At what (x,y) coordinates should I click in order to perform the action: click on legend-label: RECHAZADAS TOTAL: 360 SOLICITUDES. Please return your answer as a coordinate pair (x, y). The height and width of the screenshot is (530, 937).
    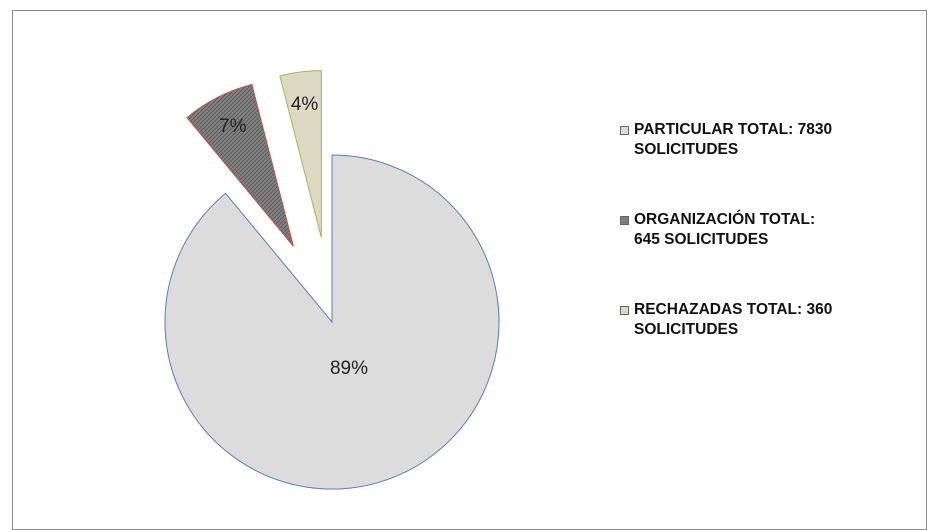
    Looking at the image, I should click on (733, 319).